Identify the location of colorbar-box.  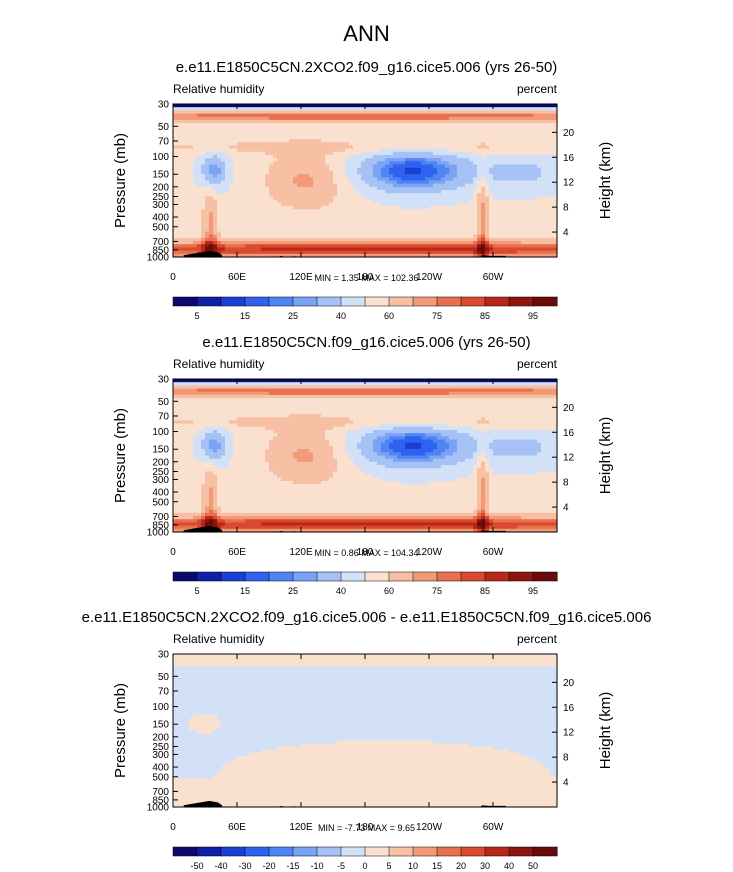
(497, 301).